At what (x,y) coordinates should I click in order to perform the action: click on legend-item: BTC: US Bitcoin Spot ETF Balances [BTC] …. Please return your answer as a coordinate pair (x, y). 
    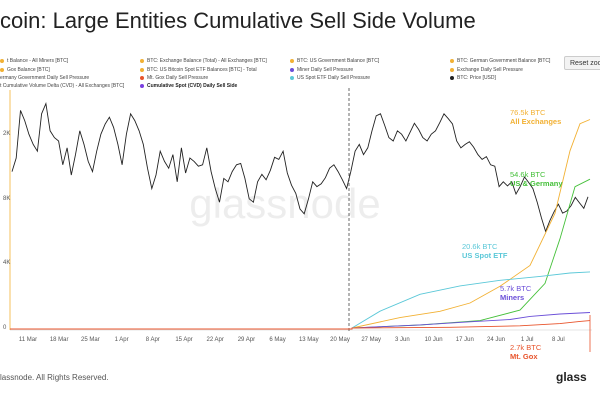
    Looking at the image, I should click on (198, 70).